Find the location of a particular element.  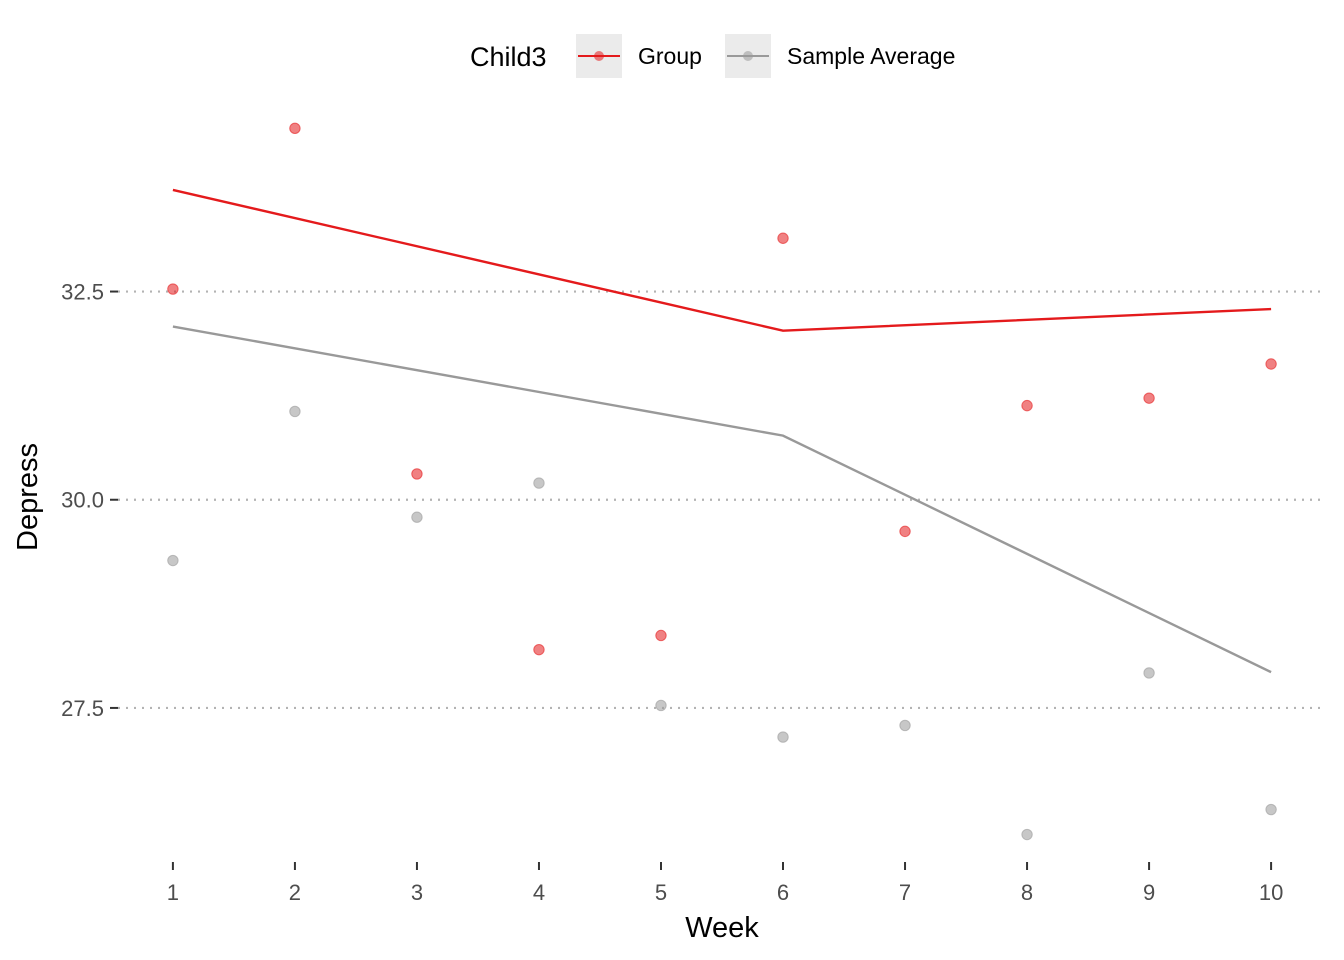

x-tick-label: 6 is located at coordinates (783, 892).